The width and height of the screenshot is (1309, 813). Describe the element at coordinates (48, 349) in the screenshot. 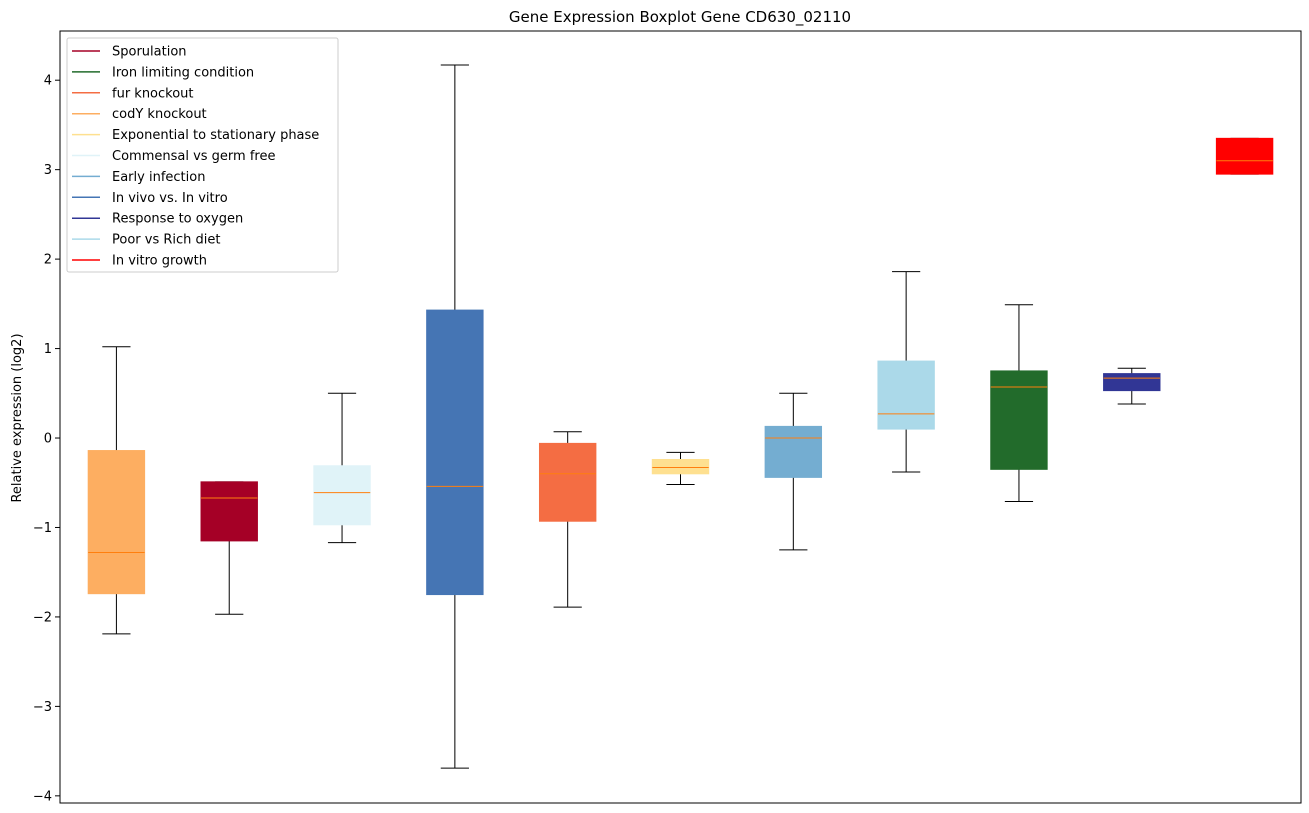

I see `y-tick-label: 1` at that location.